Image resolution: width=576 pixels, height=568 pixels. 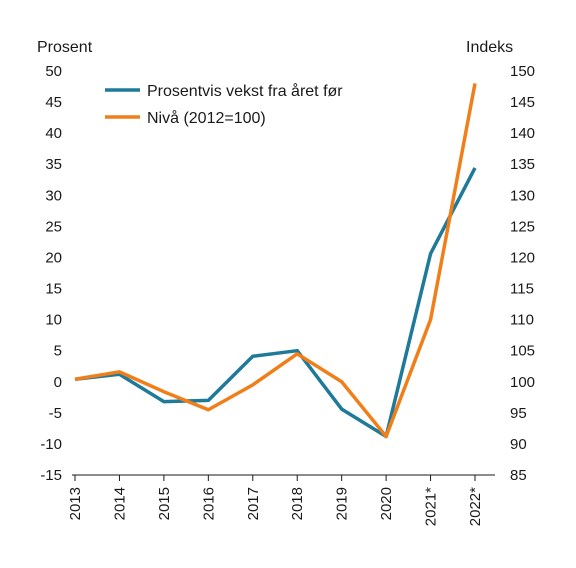 What do you see at coordinates (297, 503) in the screenshot?
I see `x-tick-label: 2018` at bounding box center [297, 503].